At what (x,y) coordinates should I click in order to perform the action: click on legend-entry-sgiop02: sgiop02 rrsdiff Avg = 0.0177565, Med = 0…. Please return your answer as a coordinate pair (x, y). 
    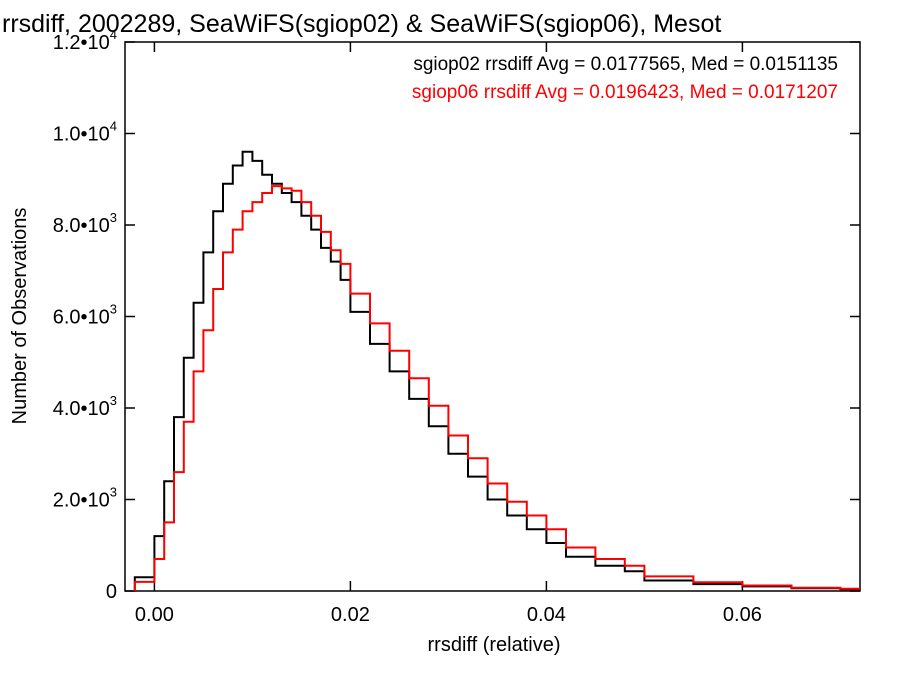
    Looking at the image, I should click on (625, 64).